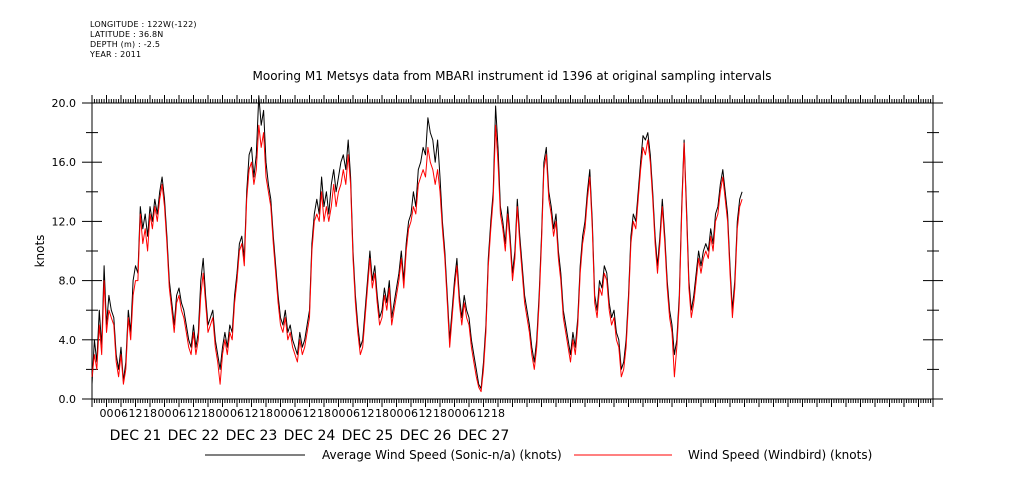 Image resolution: width=1009 pixels, height=504 pixels. What do you see at coordinates (136, 436) in the screenshot?
I see `x-day-label: DEC 21` at bounding box center [136, 436].